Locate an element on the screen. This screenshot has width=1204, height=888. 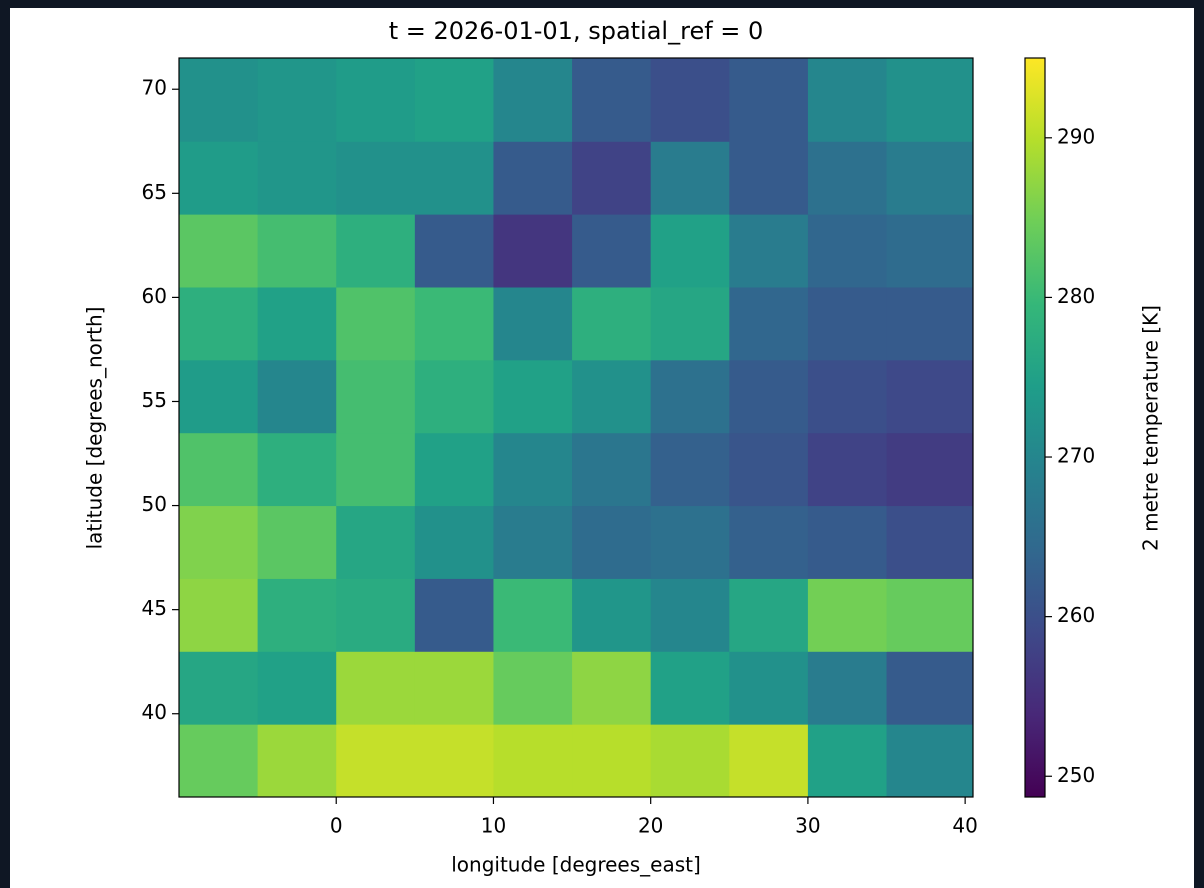
x-tick-label: 40 is located at coordinates (964, 826).